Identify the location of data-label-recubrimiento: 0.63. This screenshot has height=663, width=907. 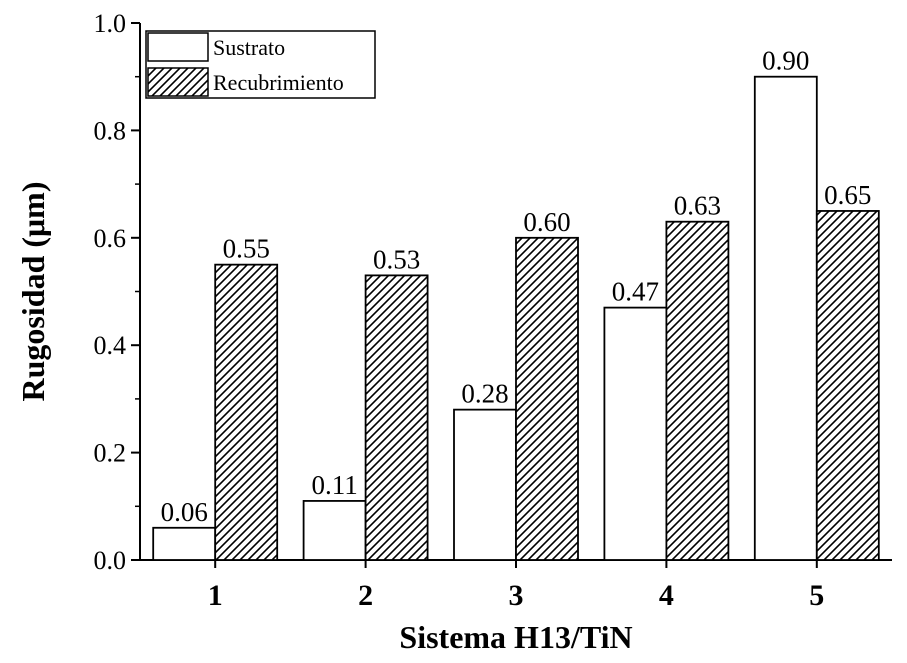
(697, 206).